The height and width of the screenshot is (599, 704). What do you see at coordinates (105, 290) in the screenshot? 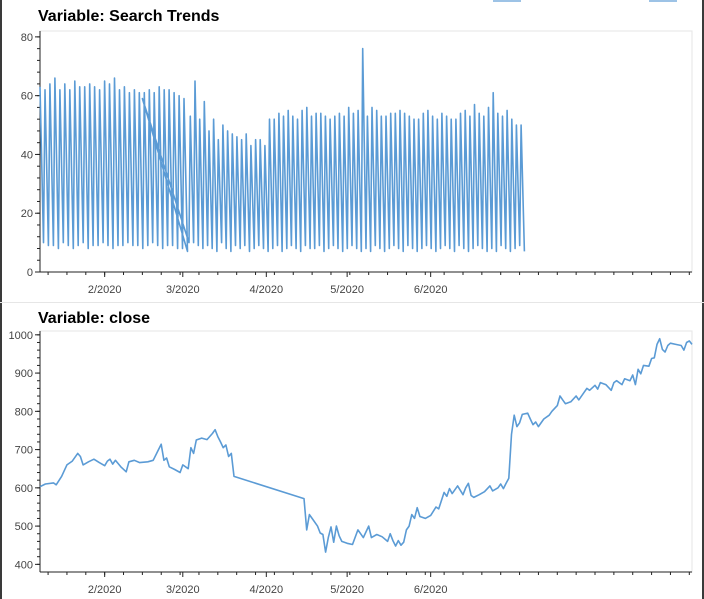
I see `x-tick-label-0-0: 2/2020` at bounding box center [105, 290].